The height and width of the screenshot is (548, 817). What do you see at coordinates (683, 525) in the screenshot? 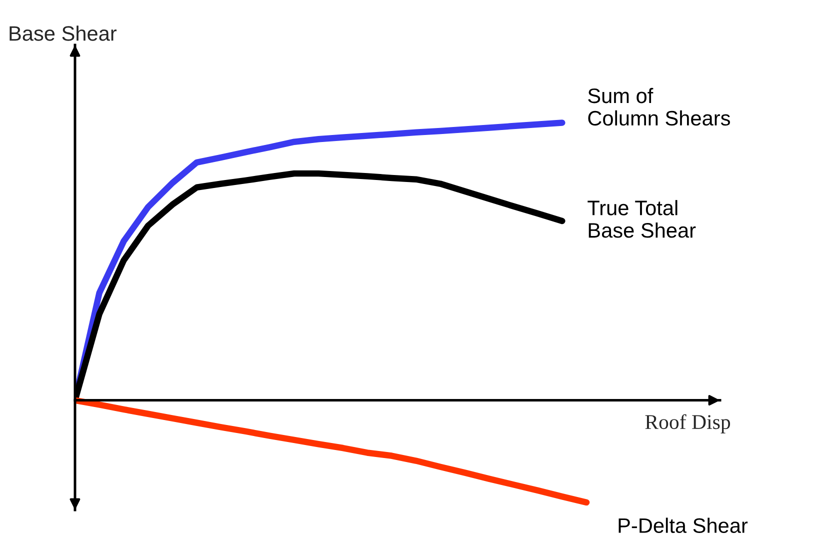
I see `series-label: P-Delta Shear` at bounding box center [683, 525].